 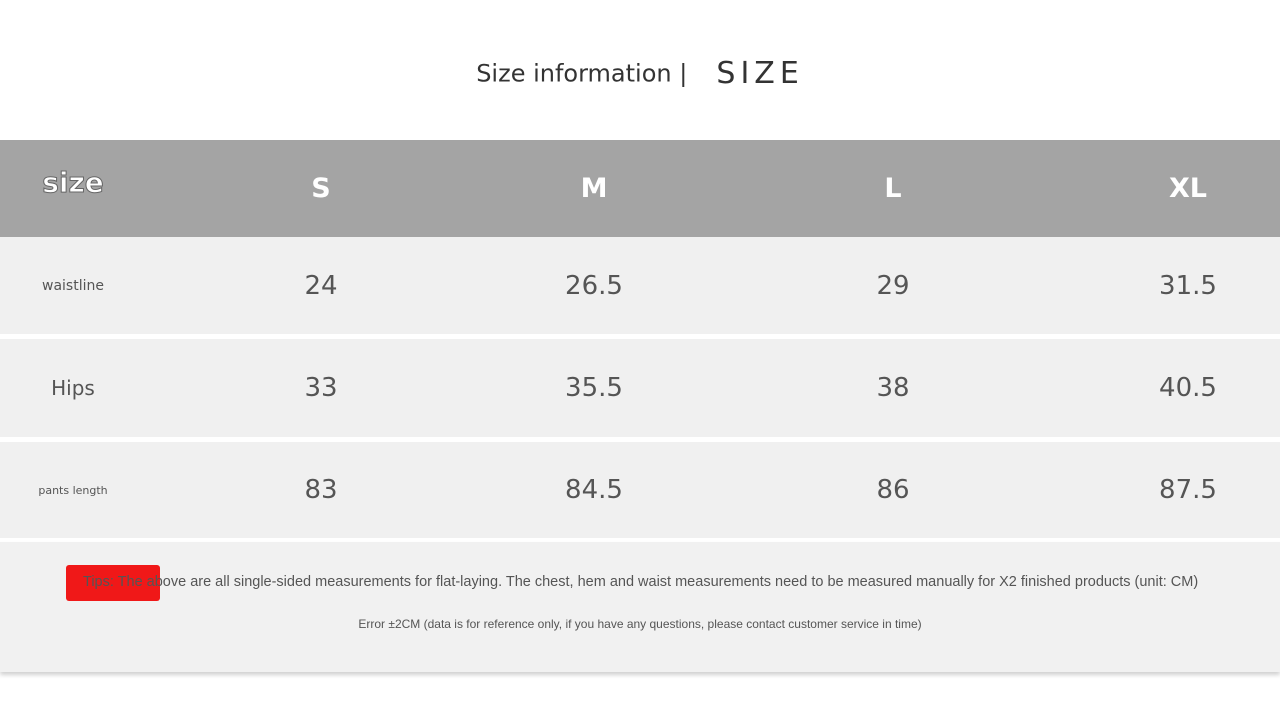 I want to click on page-title: Size information | SIZE, so click(x=640, y=73).